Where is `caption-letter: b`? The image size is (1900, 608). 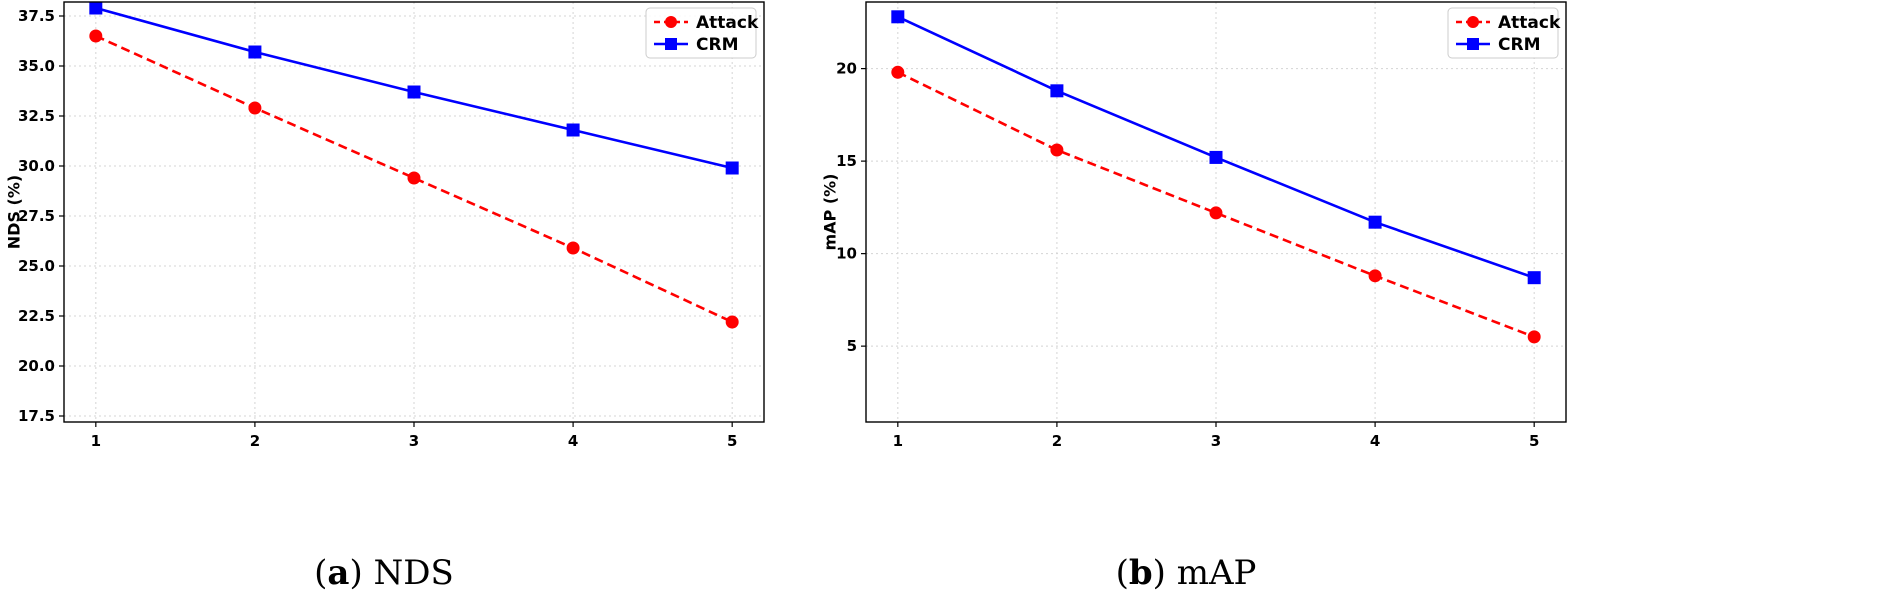
caption-letter: b is located at coordinates (1141, 573).